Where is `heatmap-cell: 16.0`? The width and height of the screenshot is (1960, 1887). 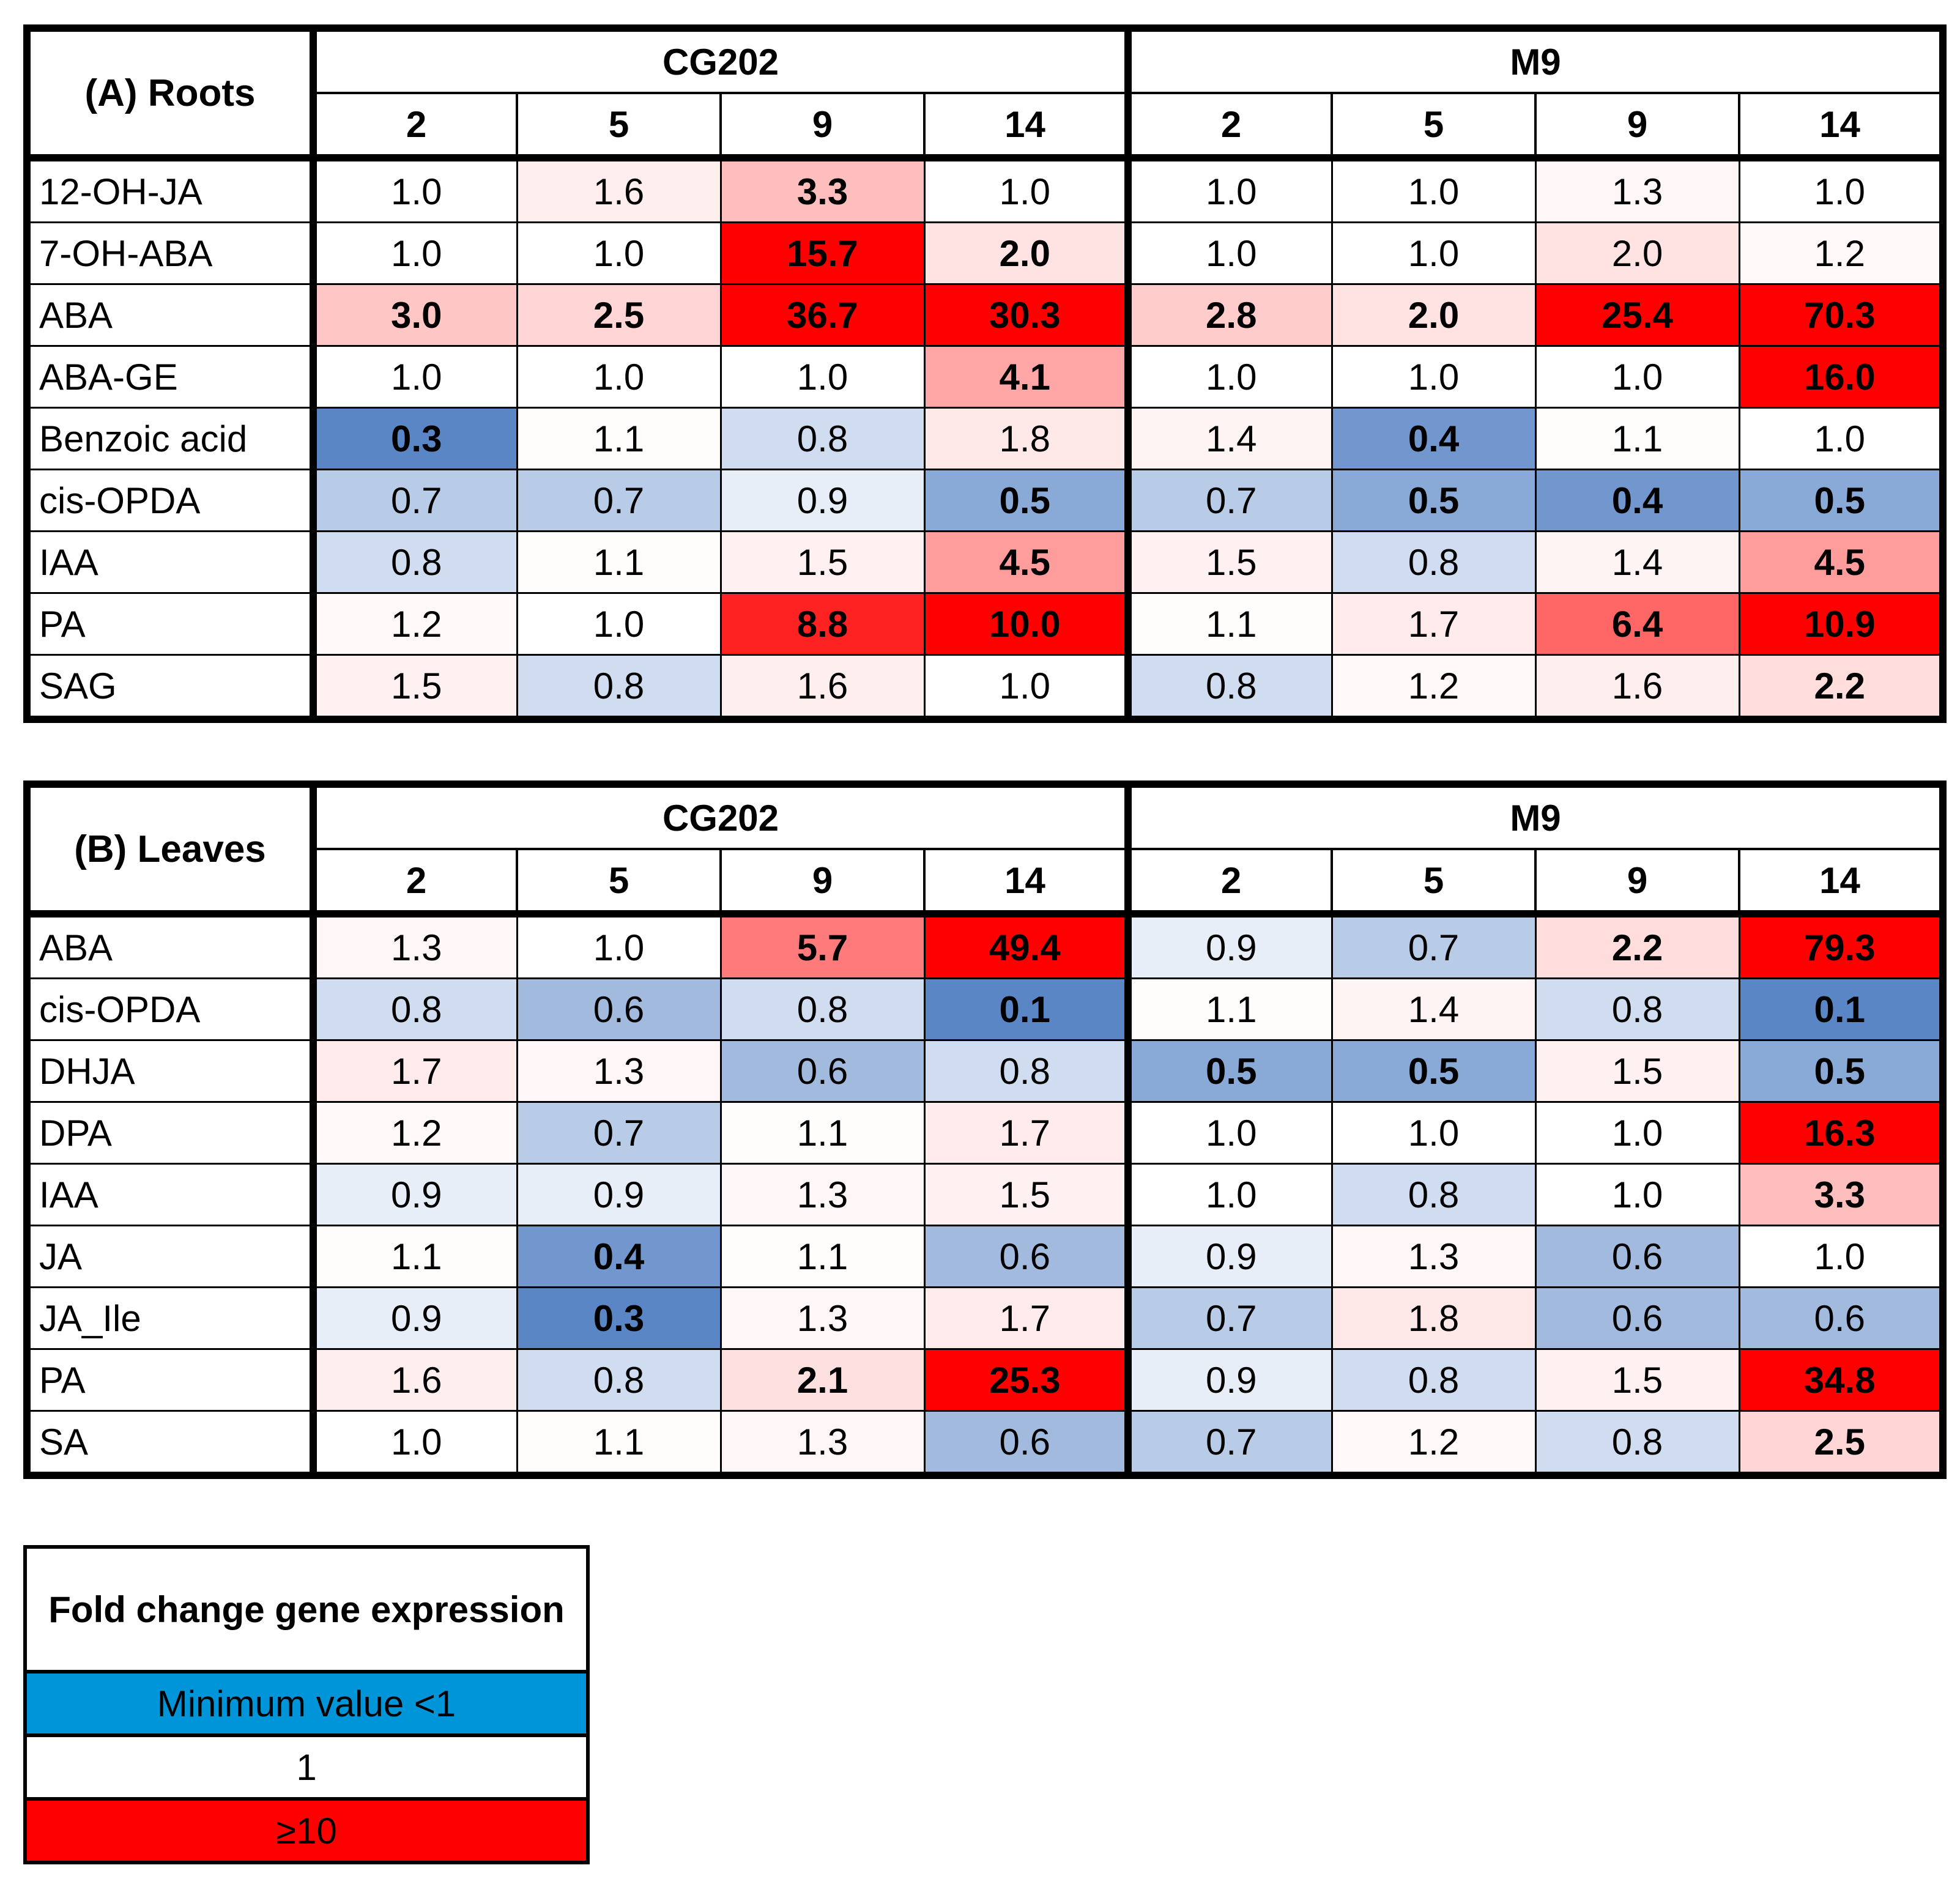
heatmap-cell: 16.0 is located at coordinates (1841, 377).